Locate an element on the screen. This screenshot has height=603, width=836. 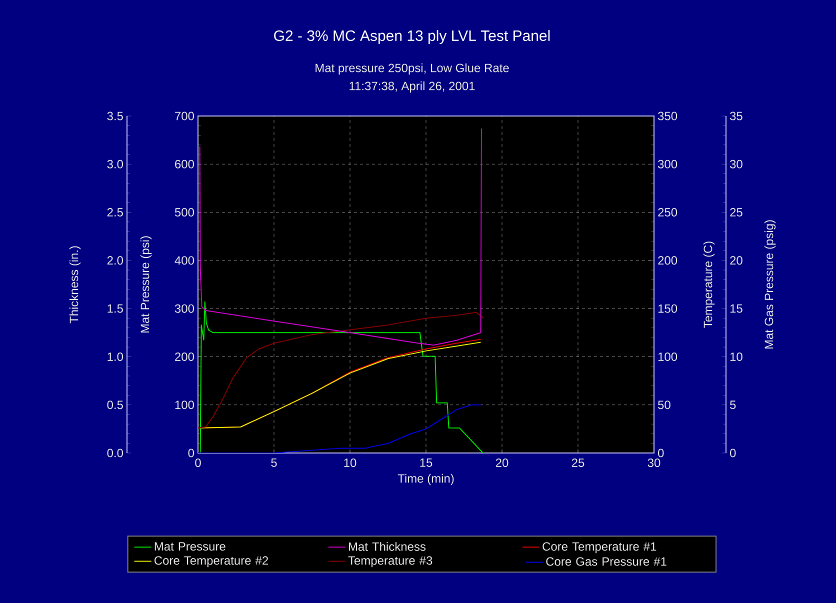
chart-subtitle: Mat pressure 250psi, Low Glue Rate is located at coordinates (412, 69).